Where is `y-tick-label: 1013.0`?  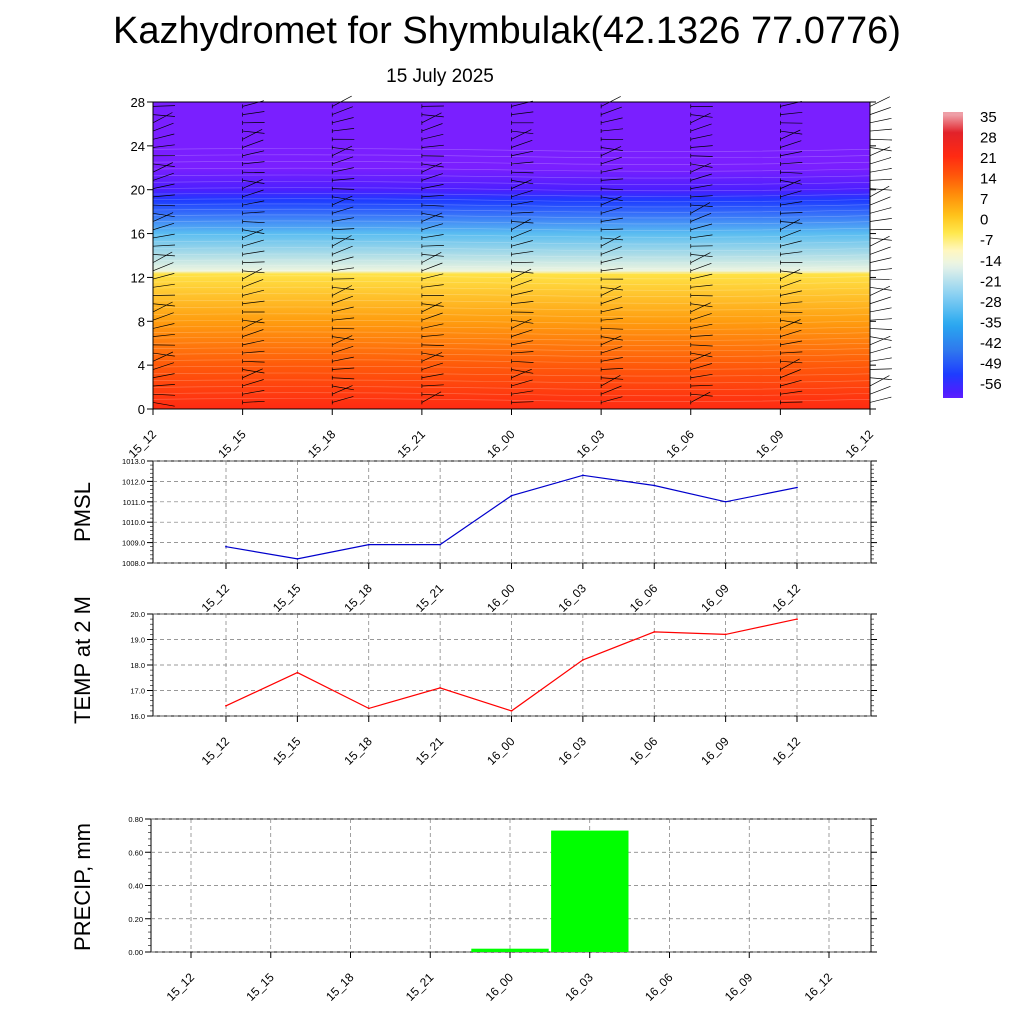 y-tick-label: 1013.0 is located at coordinates (133, 461).